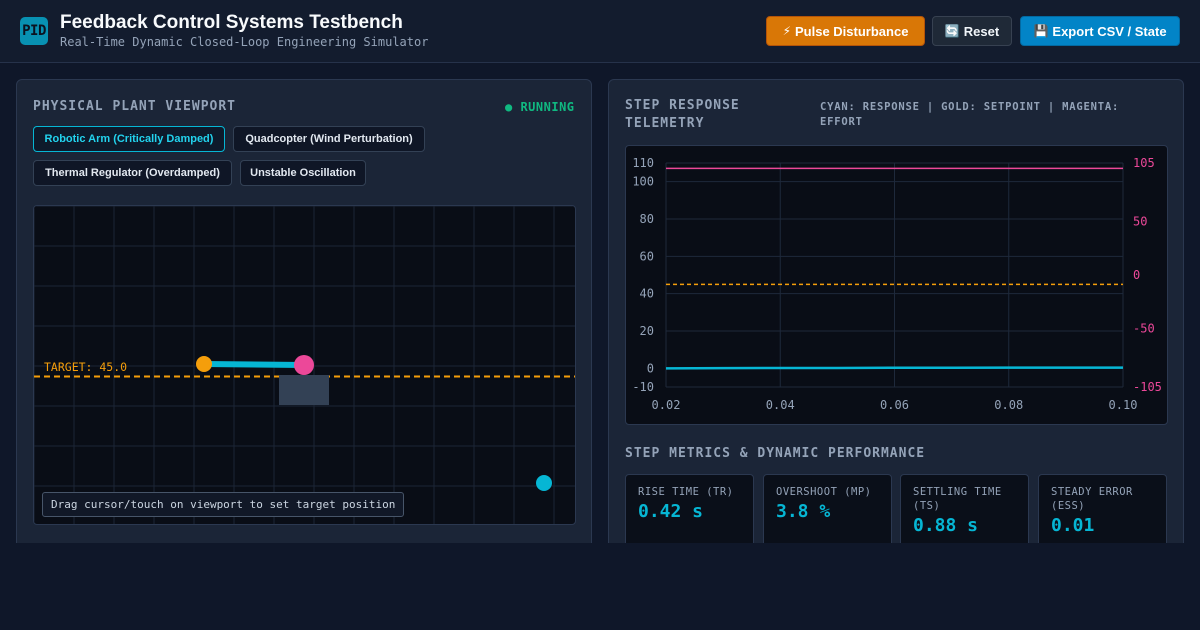  Describe the element at coordinates (1144, 163) in the screenshot. I see `y2-axis-tick-label: 105` at that location.